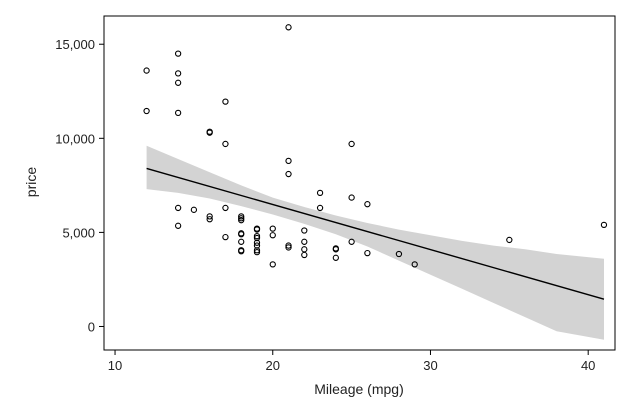 The width and height of the screenshot is (630, 420). I want to click on y-tick-label: 0, so click(91, 326).